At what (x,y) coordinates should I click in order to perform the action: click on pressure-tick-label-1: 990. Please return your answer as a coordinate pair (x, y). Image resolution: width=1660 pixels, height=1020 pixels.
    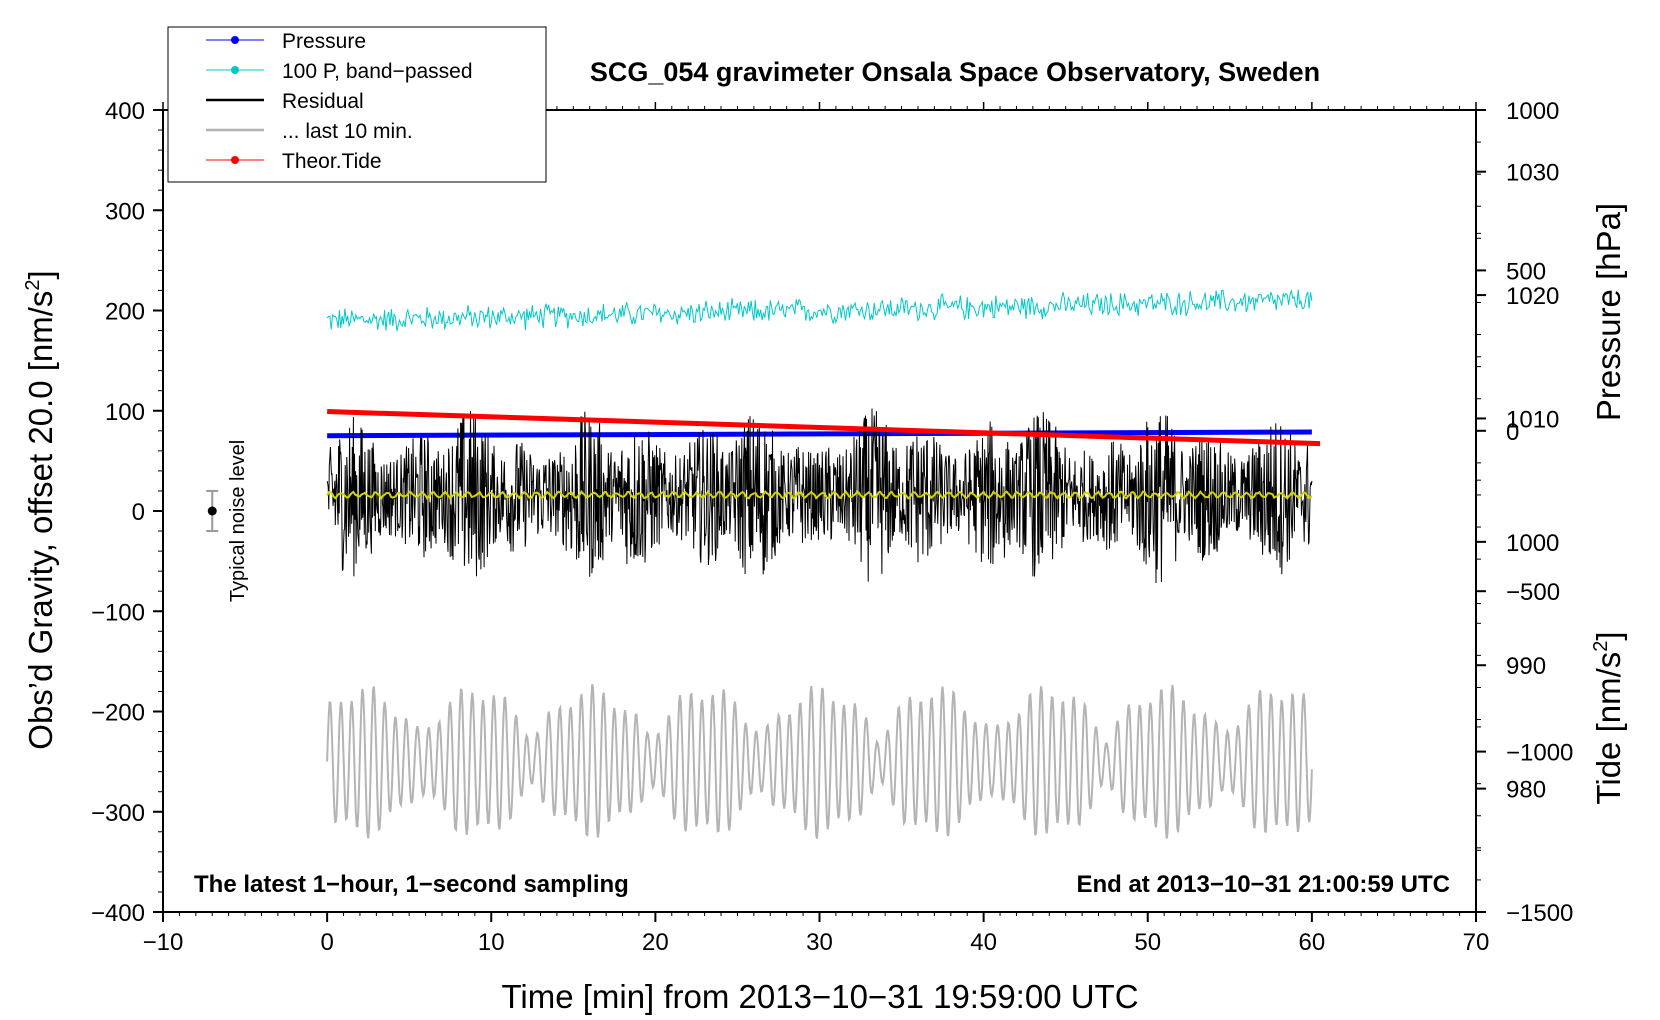
    Looking at the image, I should click on (1526, 666).